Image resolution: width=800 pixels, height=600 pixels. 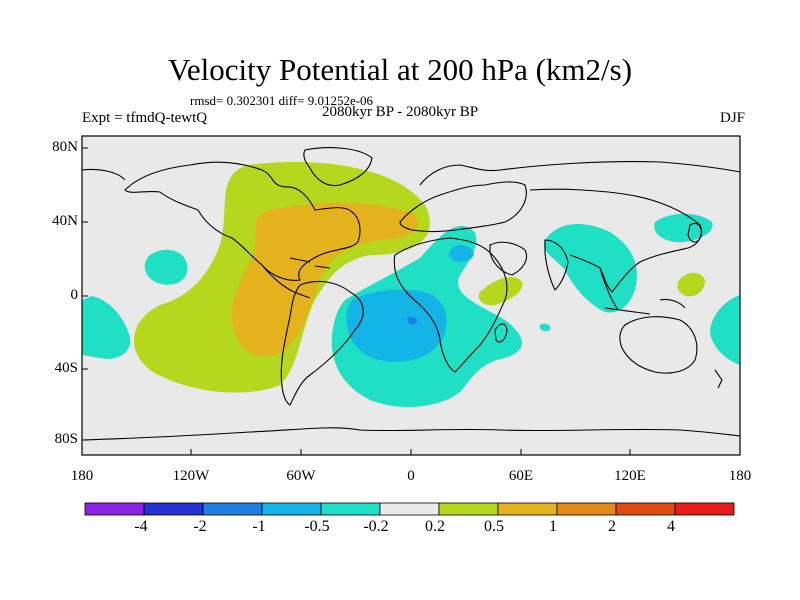 What do you see at coordinates (200, 526) in the screenshot?
I see `colorbar-label: -2` at bounding box center [200, 526].